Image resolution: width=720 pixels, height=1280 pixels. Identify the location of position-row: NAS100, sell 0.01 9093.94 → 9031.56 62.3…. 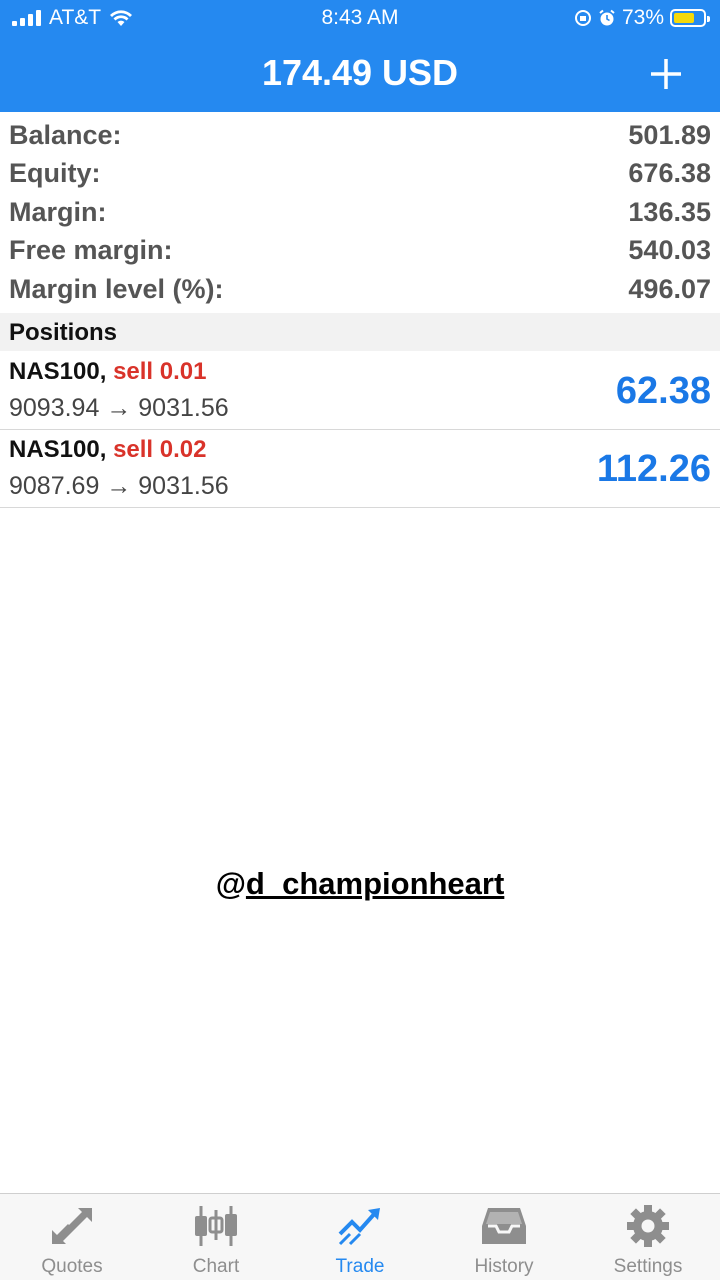
(360, 391).